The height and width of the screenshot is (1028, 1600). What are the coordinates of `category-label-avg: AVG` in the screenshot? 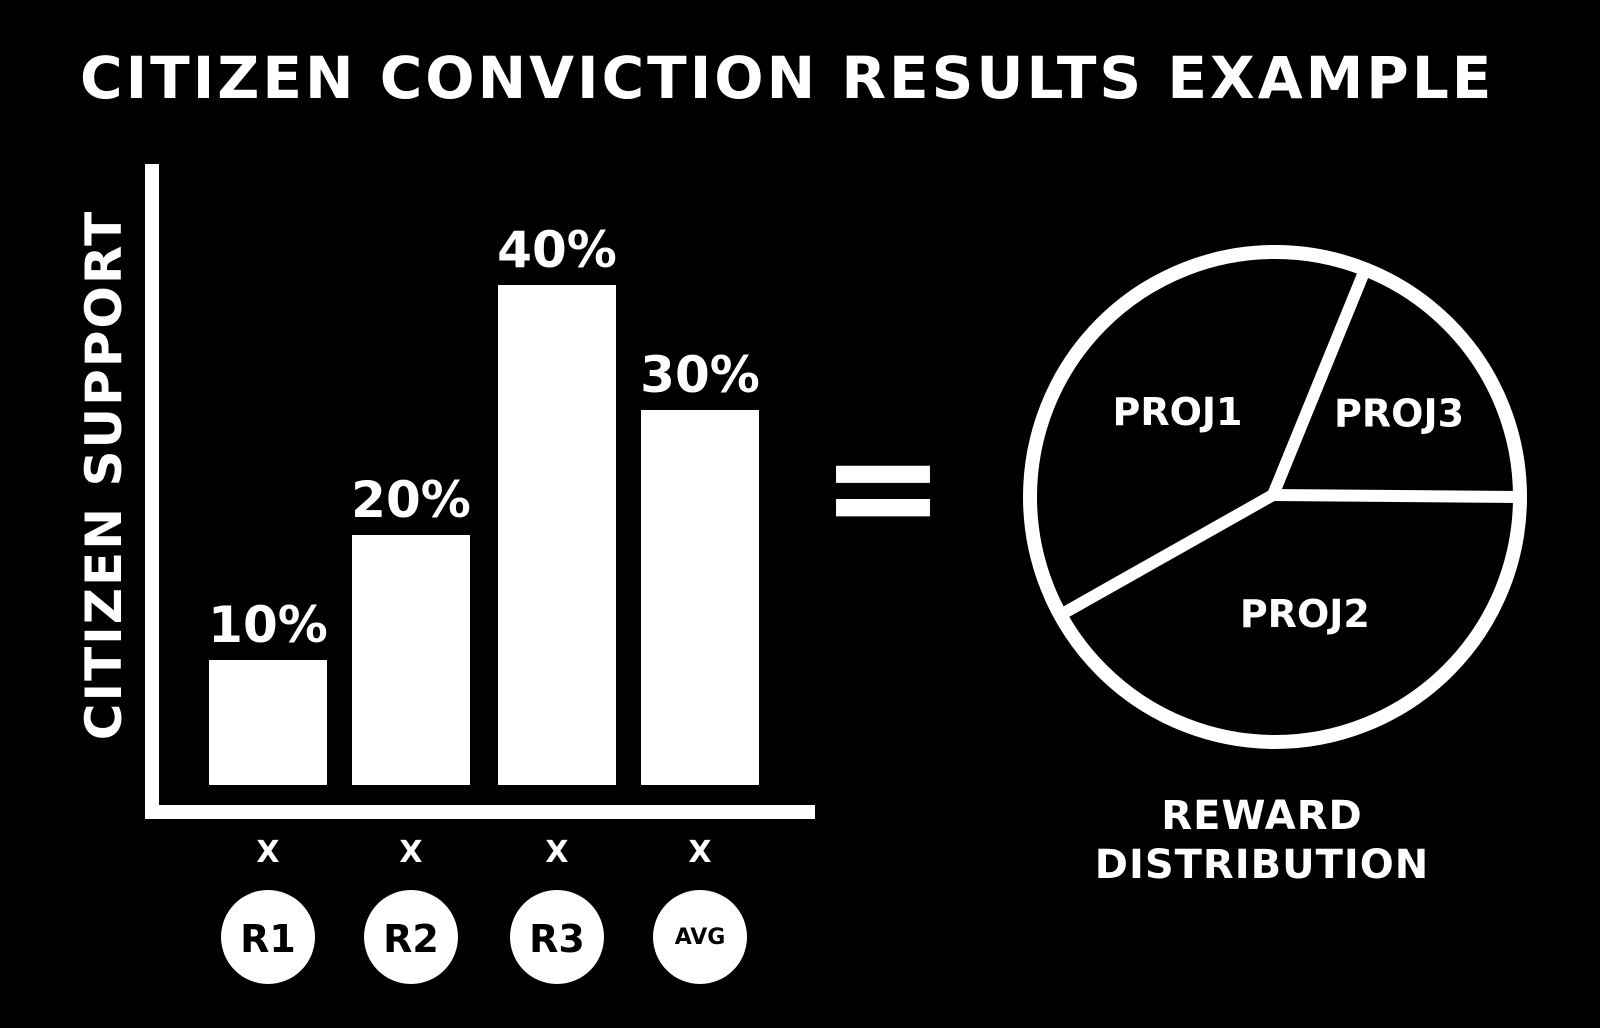 It's located at (700, 937).